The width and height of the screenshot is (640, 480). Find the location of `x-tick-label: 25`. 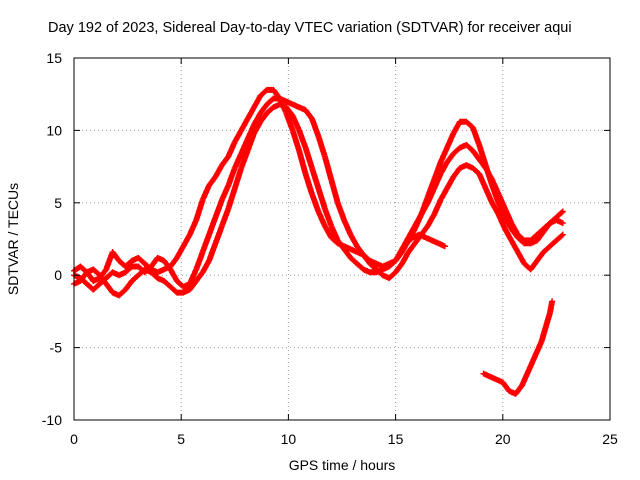

x-tick-label: 25 is located at coordinates (610, 439).